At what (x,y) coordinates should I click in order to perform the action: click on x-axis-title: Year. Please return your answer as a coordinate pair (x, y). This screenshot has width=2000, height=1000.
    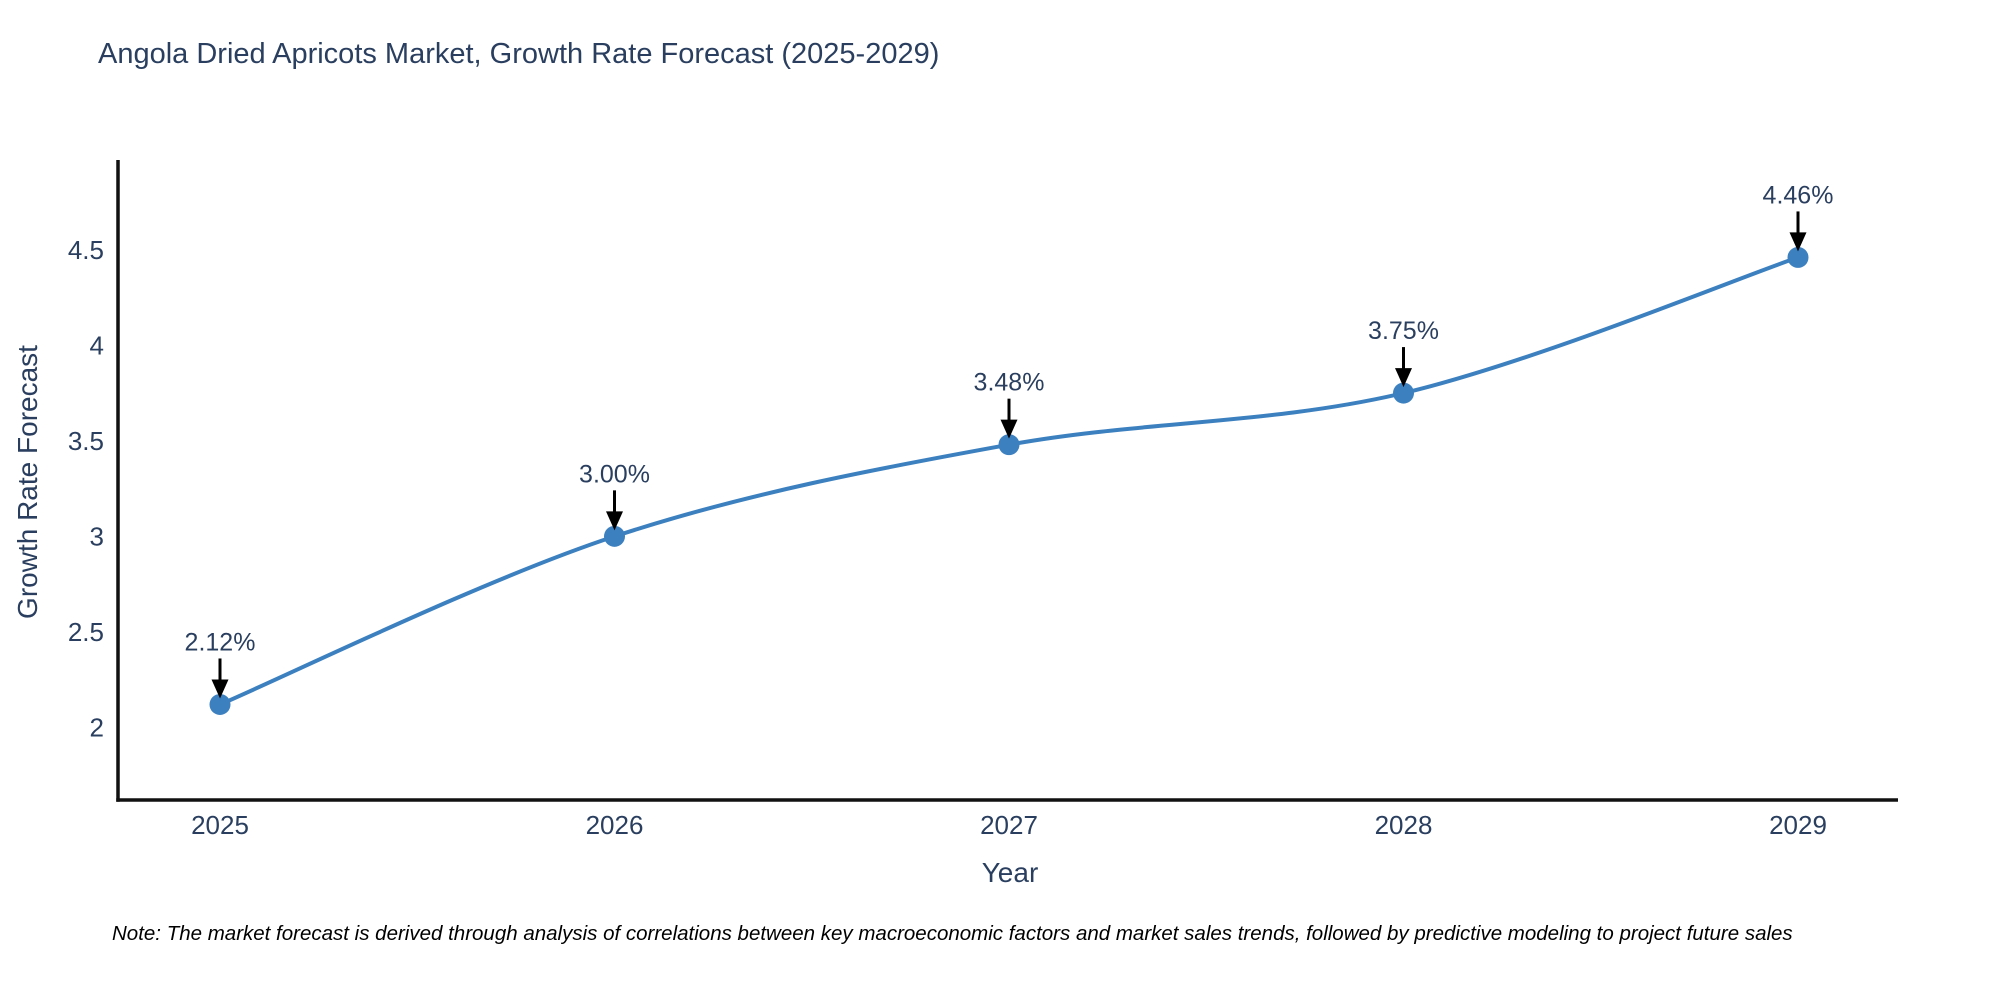
    Looking at the image, I should click on (1010, 872).